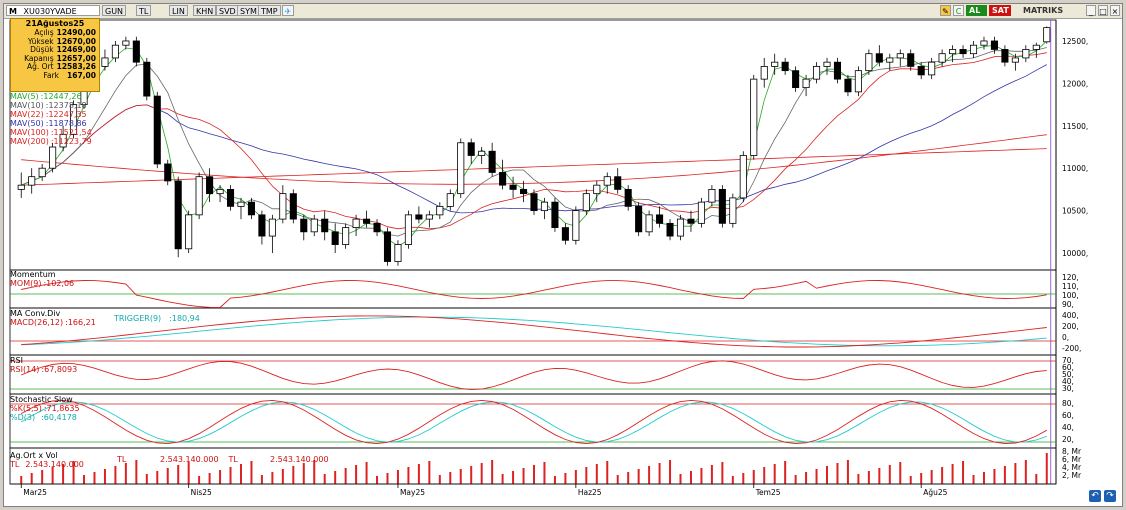  I want to click on mav200-legend: MAV(200):11223,79, so click(51, 141).